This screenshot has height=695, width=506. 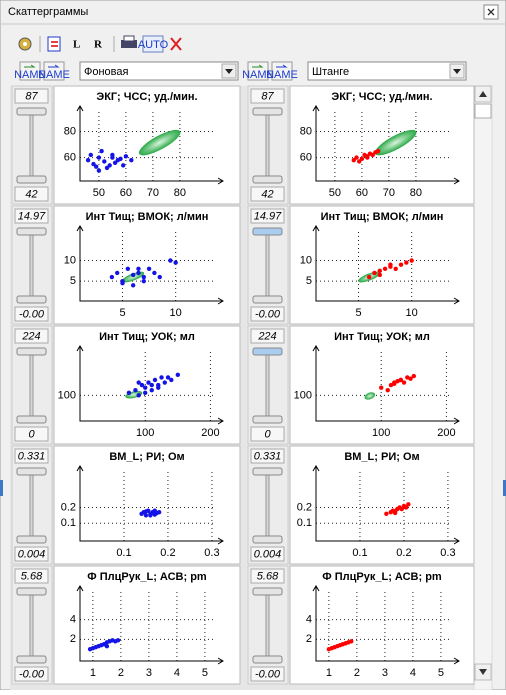 I want to click on plot-title: ВМ_L; РИ; Ом, so click(x=381, y=457).